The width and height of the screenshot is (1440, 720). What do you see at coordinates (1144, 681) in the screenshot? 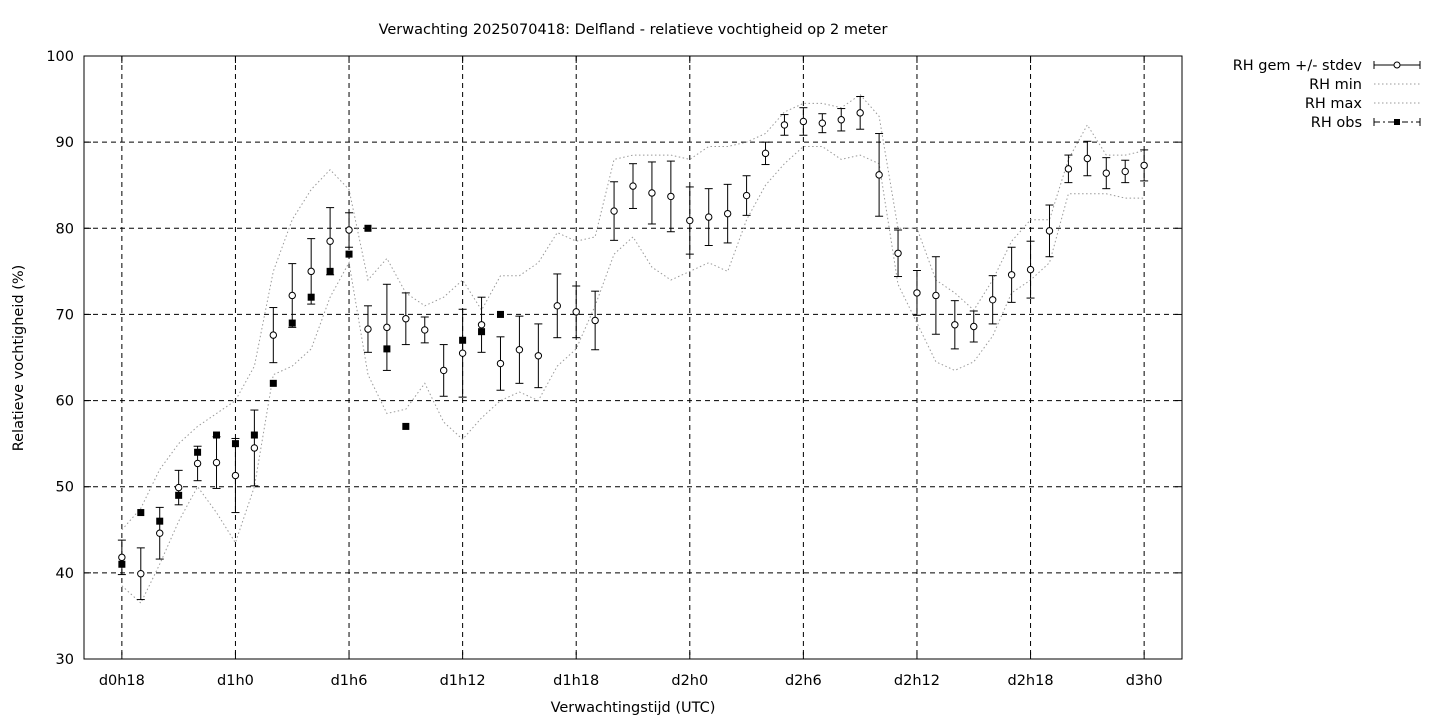
I see `x-tick-label: d3h0` at bounding box center [1144, 681].